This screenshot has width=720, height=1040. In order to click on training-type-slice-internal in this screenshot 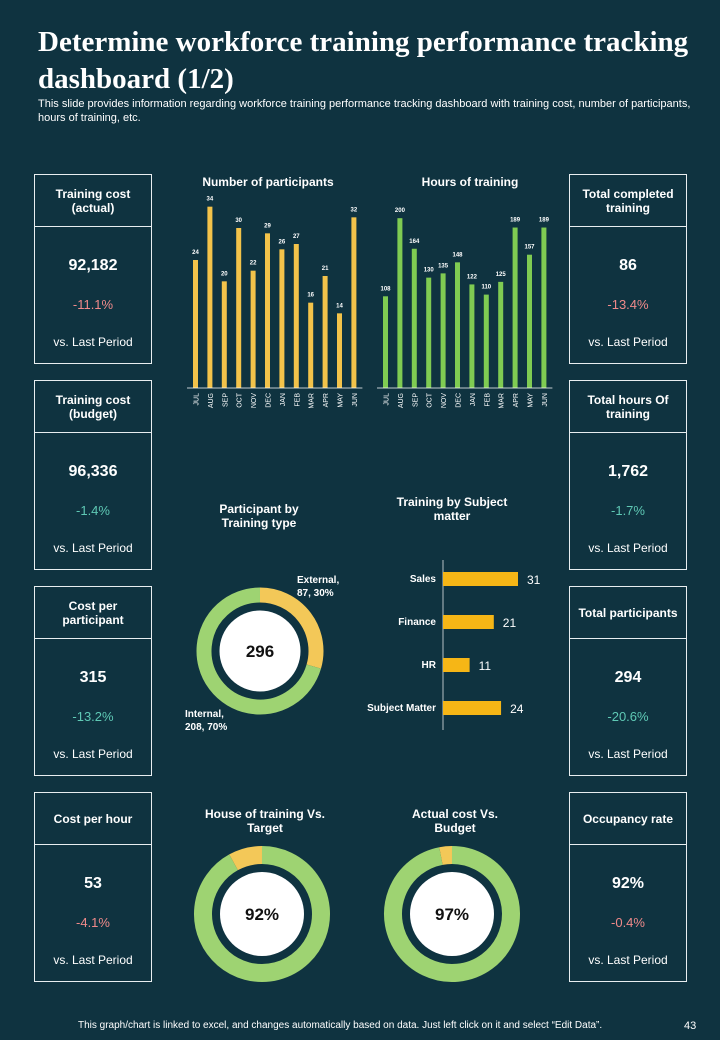, I will do `click(258, 651)`.